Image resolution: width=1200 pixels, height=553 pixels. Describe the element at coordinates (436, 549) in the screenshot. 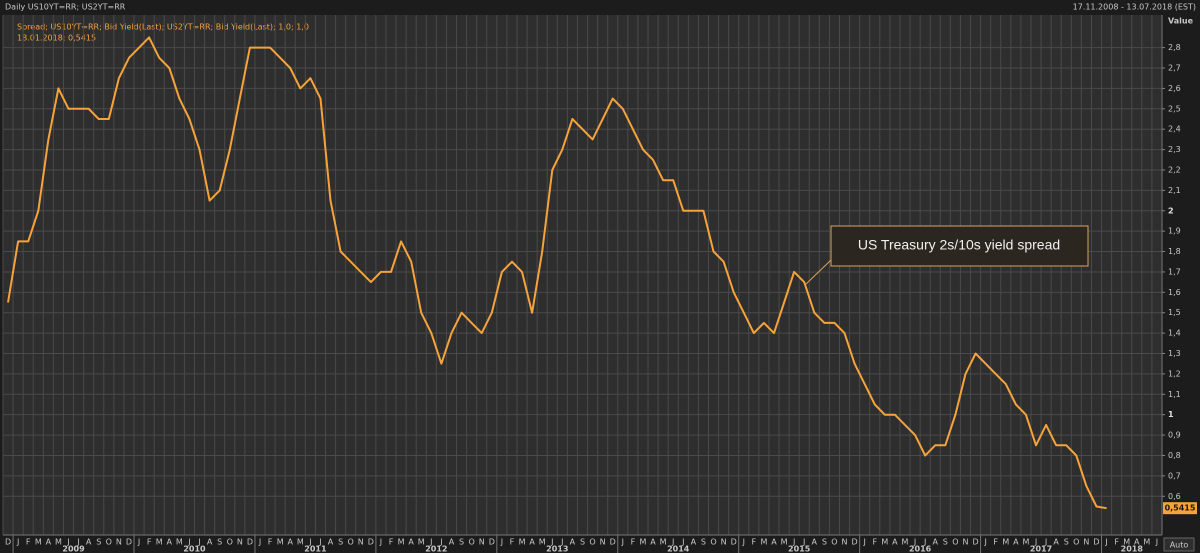

I see `year-label: 2012` at that location.